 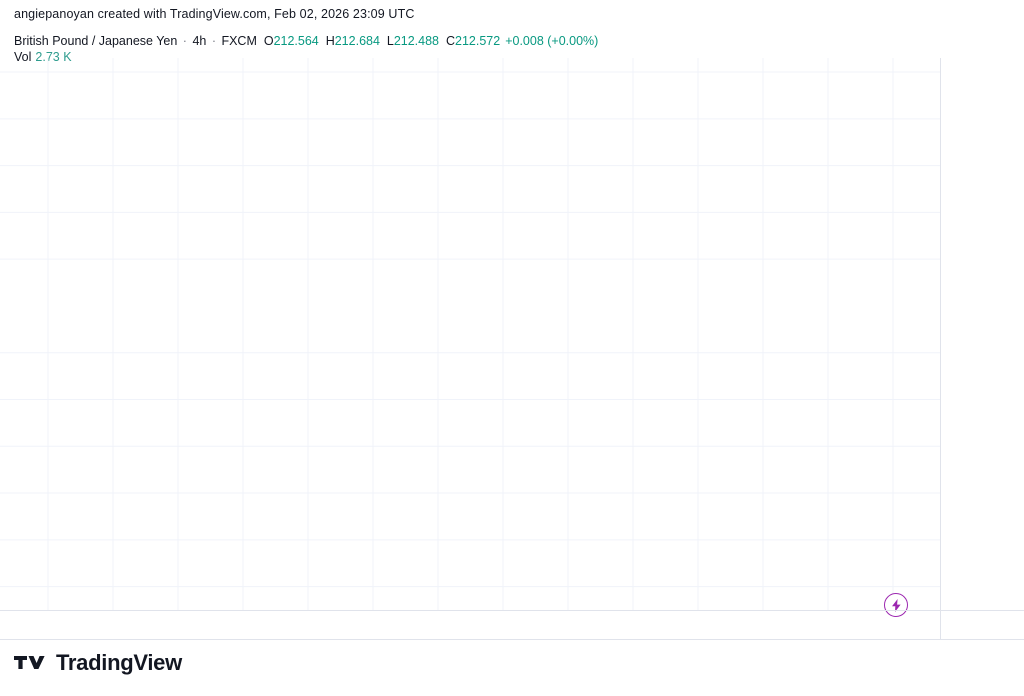 What do you see at coordinates (96, 41) in the screenshot?
I see `symbol-name: British Pound / Japanese Yen` at bounding box center [96, 41].